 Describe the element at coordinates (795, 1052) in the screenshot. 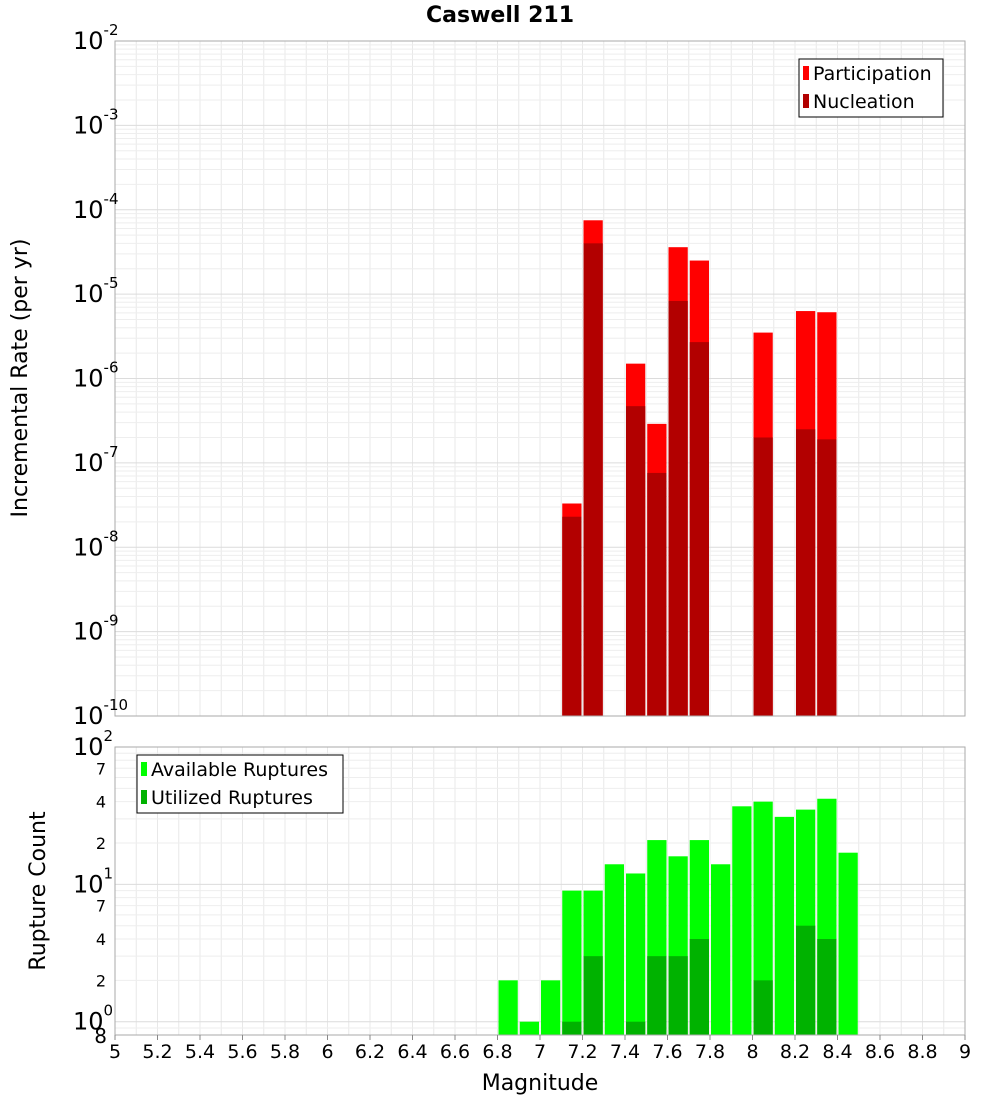

I see `x-tick-label: 8.2` at that location.